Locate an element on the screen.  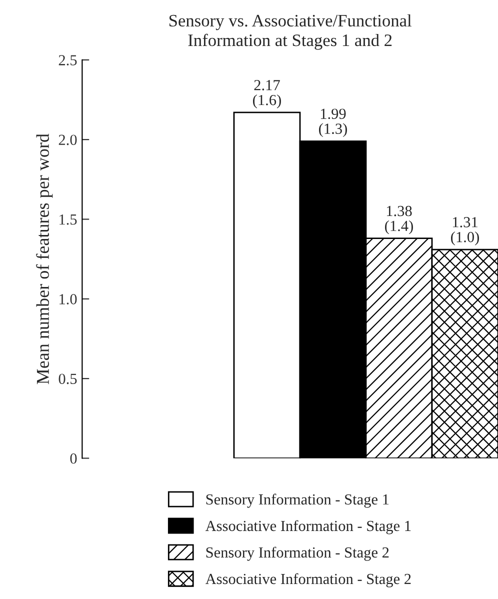
data-label: 1.31 (1.0) is located at coordinates (465, 231).